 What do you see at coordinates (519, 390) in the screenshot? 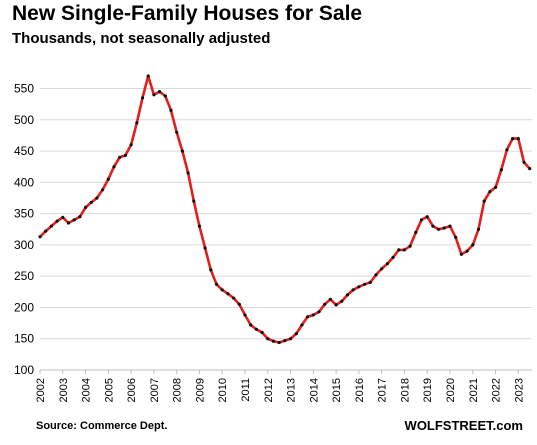
I see `x-tick-label: 2023` at bounding box center [519, 390].